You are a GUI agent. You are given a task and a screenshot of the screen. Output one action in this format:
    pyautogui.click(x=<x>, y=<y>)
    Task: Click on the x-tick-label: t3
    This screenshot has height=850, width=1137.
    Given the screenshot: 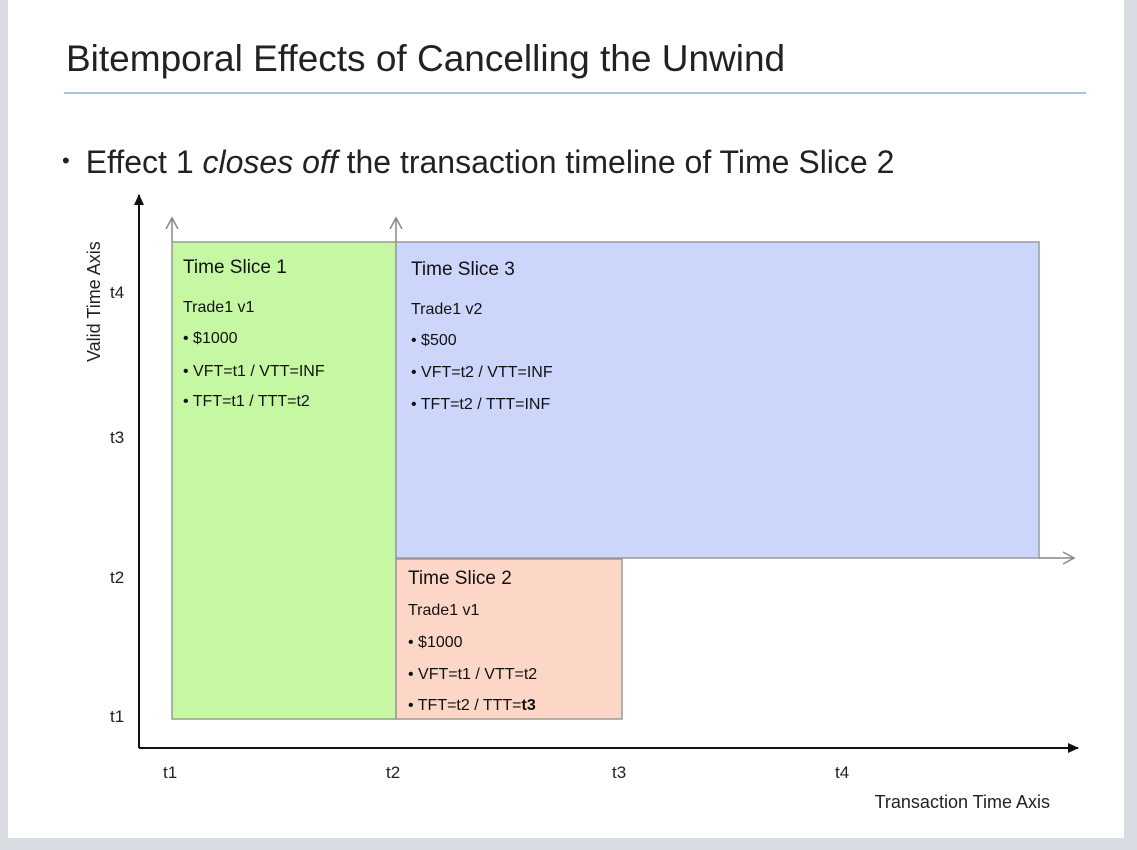 What is the action you would take?
    pyautogui.click(x=619, y=772)
    